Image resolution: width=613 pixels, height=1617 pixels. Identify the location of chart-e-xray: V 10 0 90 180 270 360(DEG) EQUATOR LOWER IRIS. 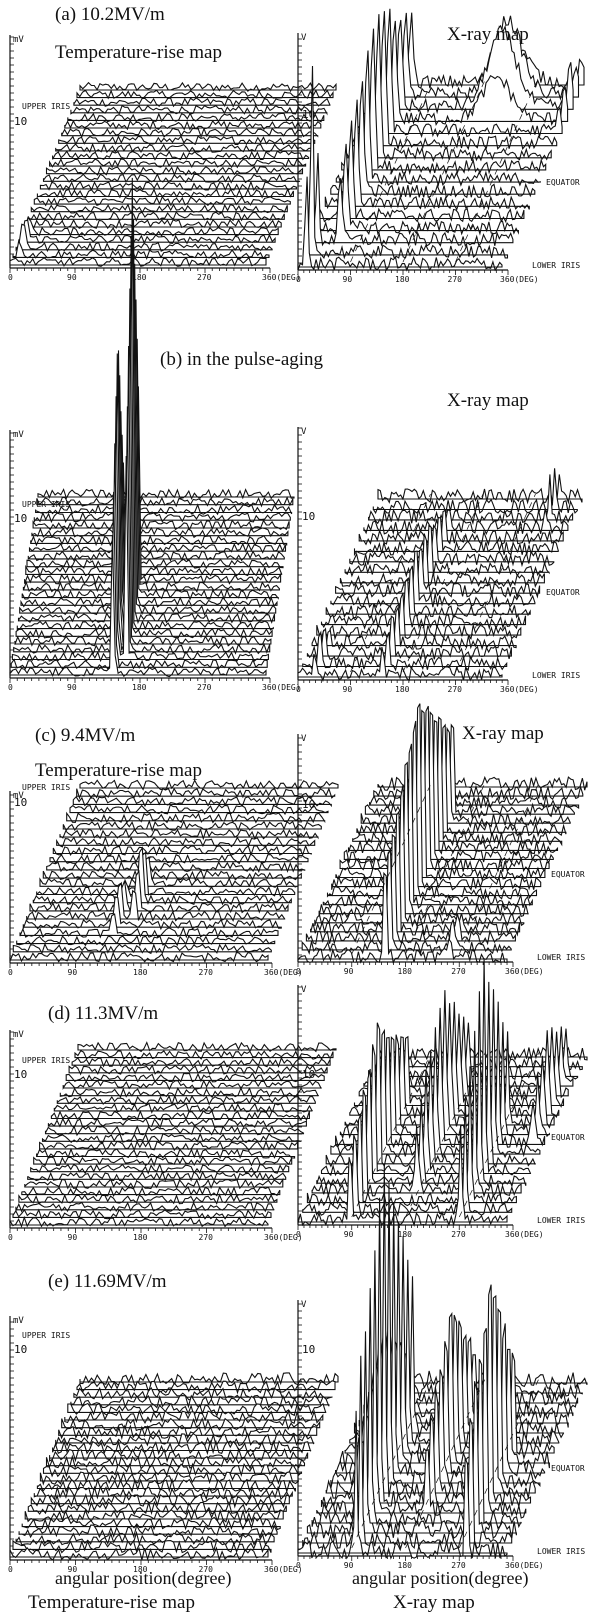
(442, 1367).